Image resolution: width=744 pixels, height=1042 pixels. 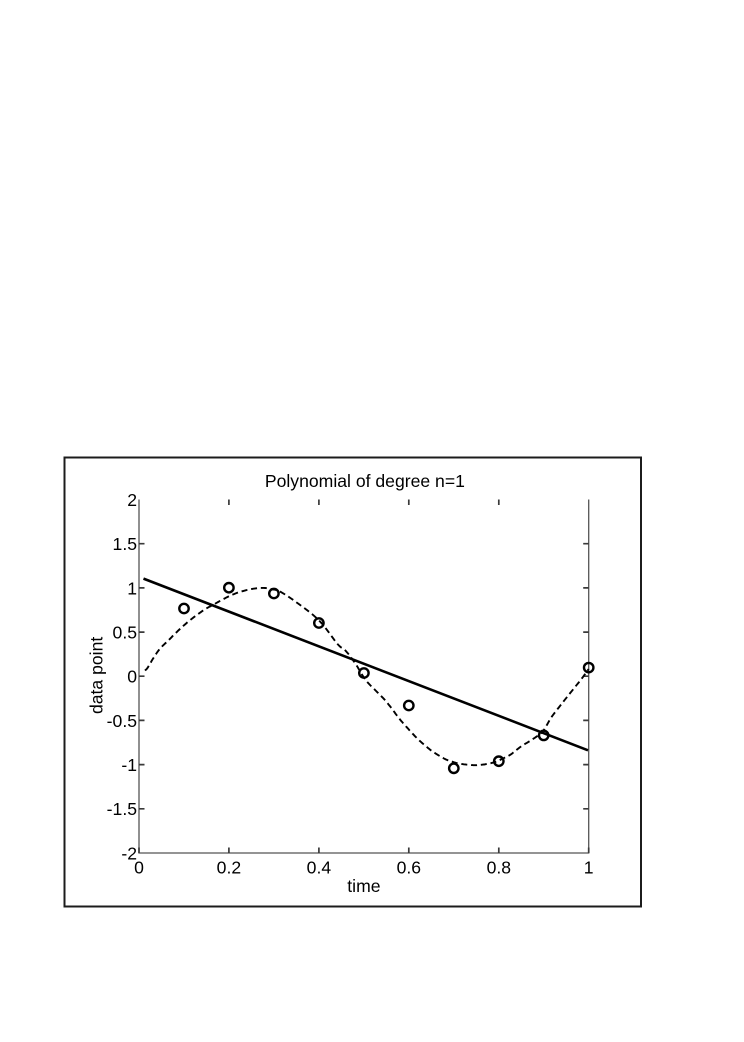 What do you see at coordinates (365, 481) in the screenshot?
I see `svg-text: Polynomial of degree n=1` at bounding box center [365, 481].